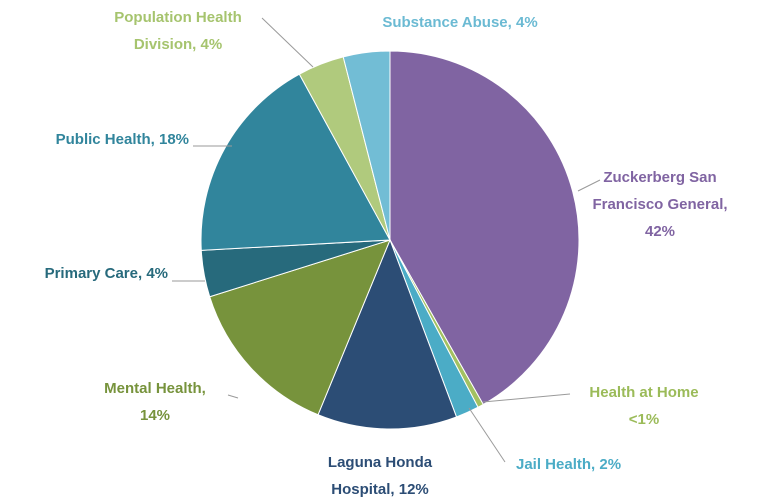 The height and width of the screenshot is (499, 772). What do you see at coordinates (568, 464) in the screenshot?
I see `data-label: Jail Health, 2%` at bounding box center [568, 464].